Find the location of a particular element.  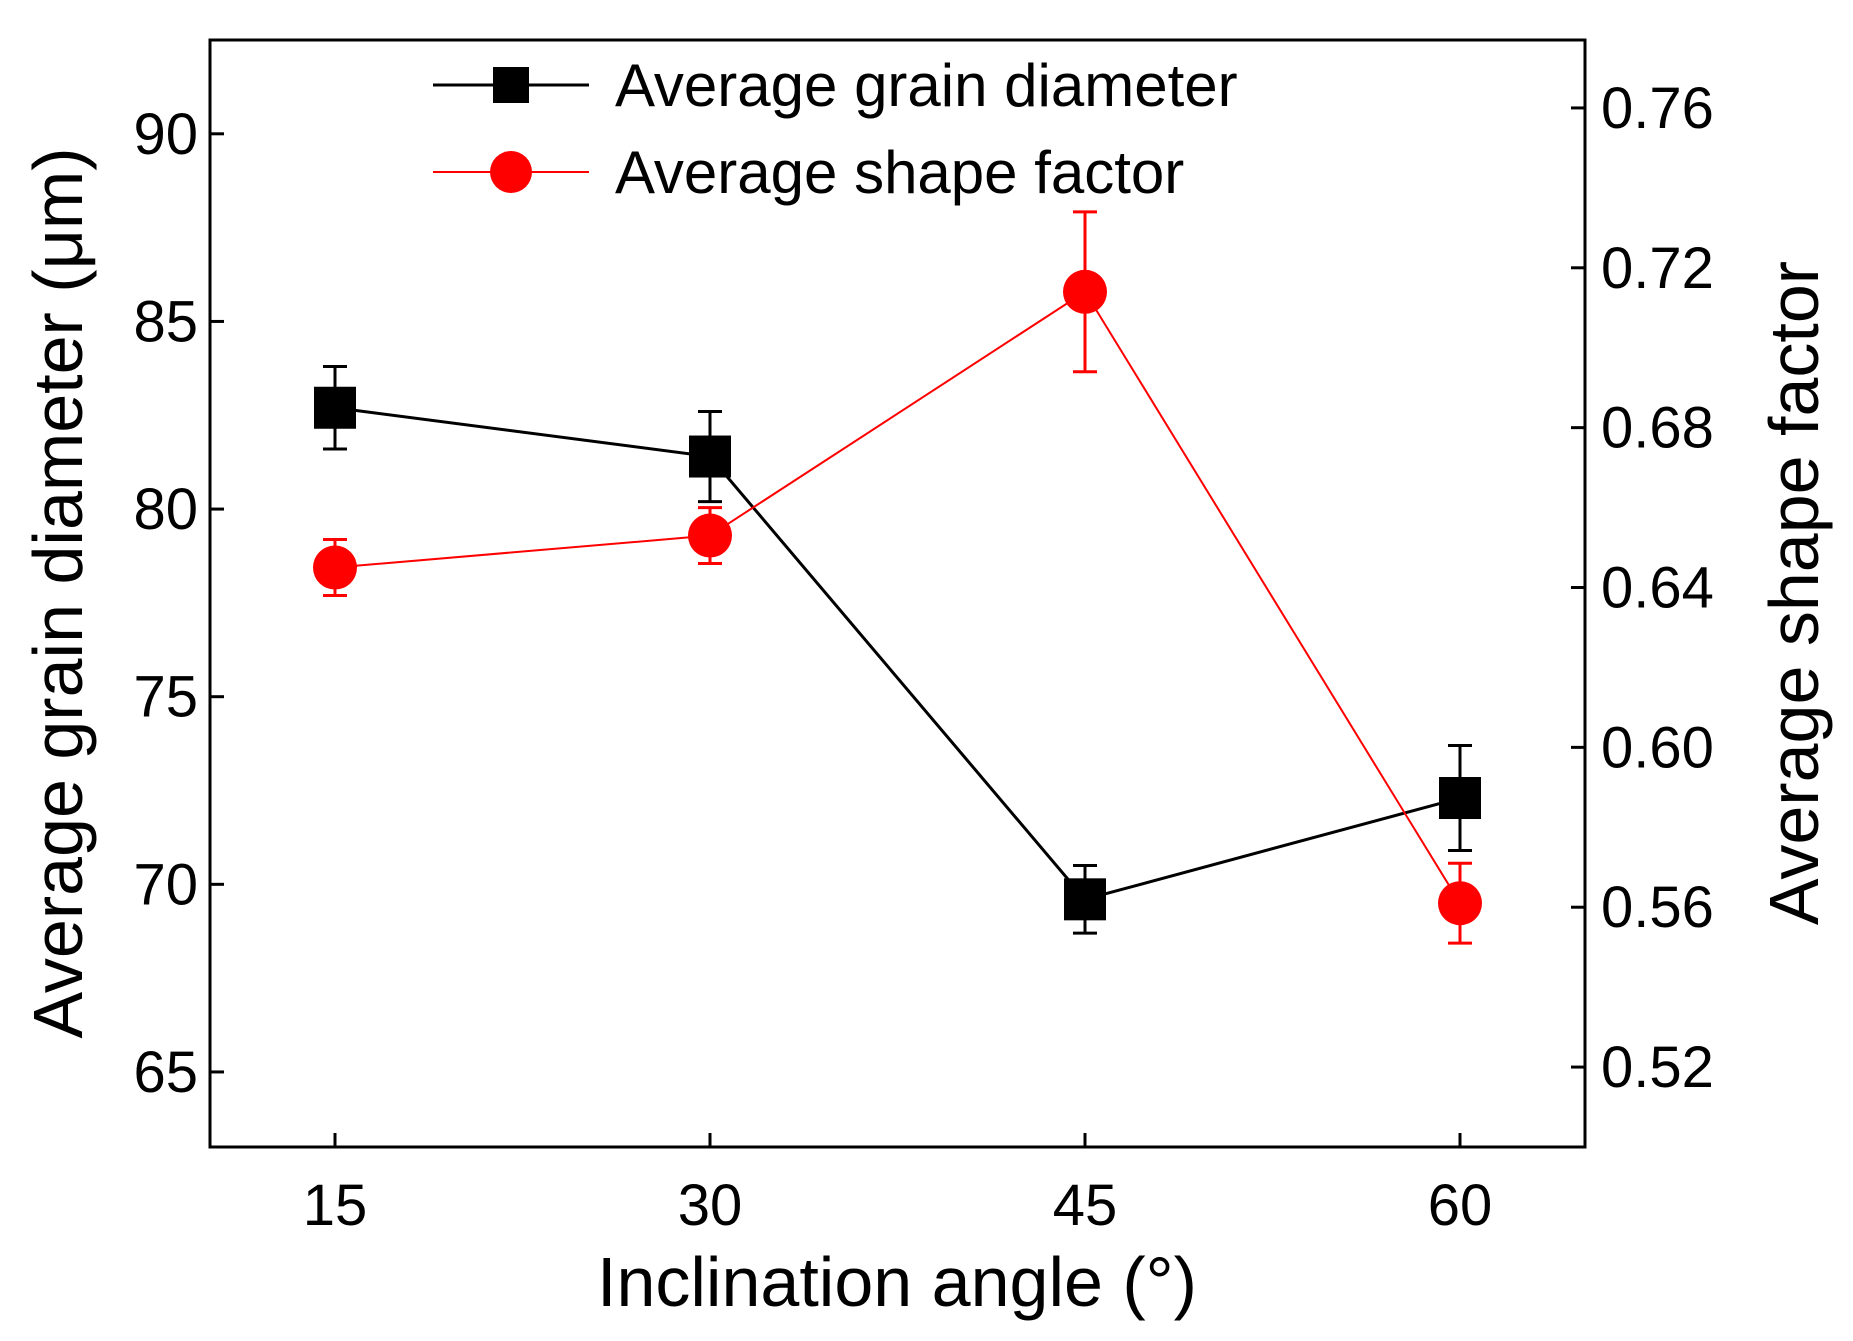

y2-tick-label: 0.64 is located at coordinates (1657, 588).